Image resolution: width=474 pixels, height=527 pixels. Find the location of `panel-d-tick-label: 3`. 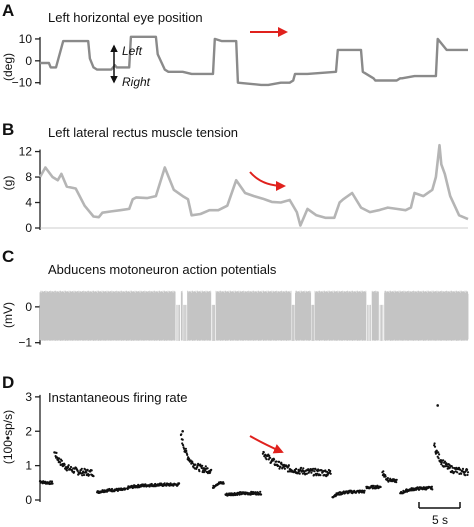

panel-d-tick-label: 3 is located at coordinates (28, 397).